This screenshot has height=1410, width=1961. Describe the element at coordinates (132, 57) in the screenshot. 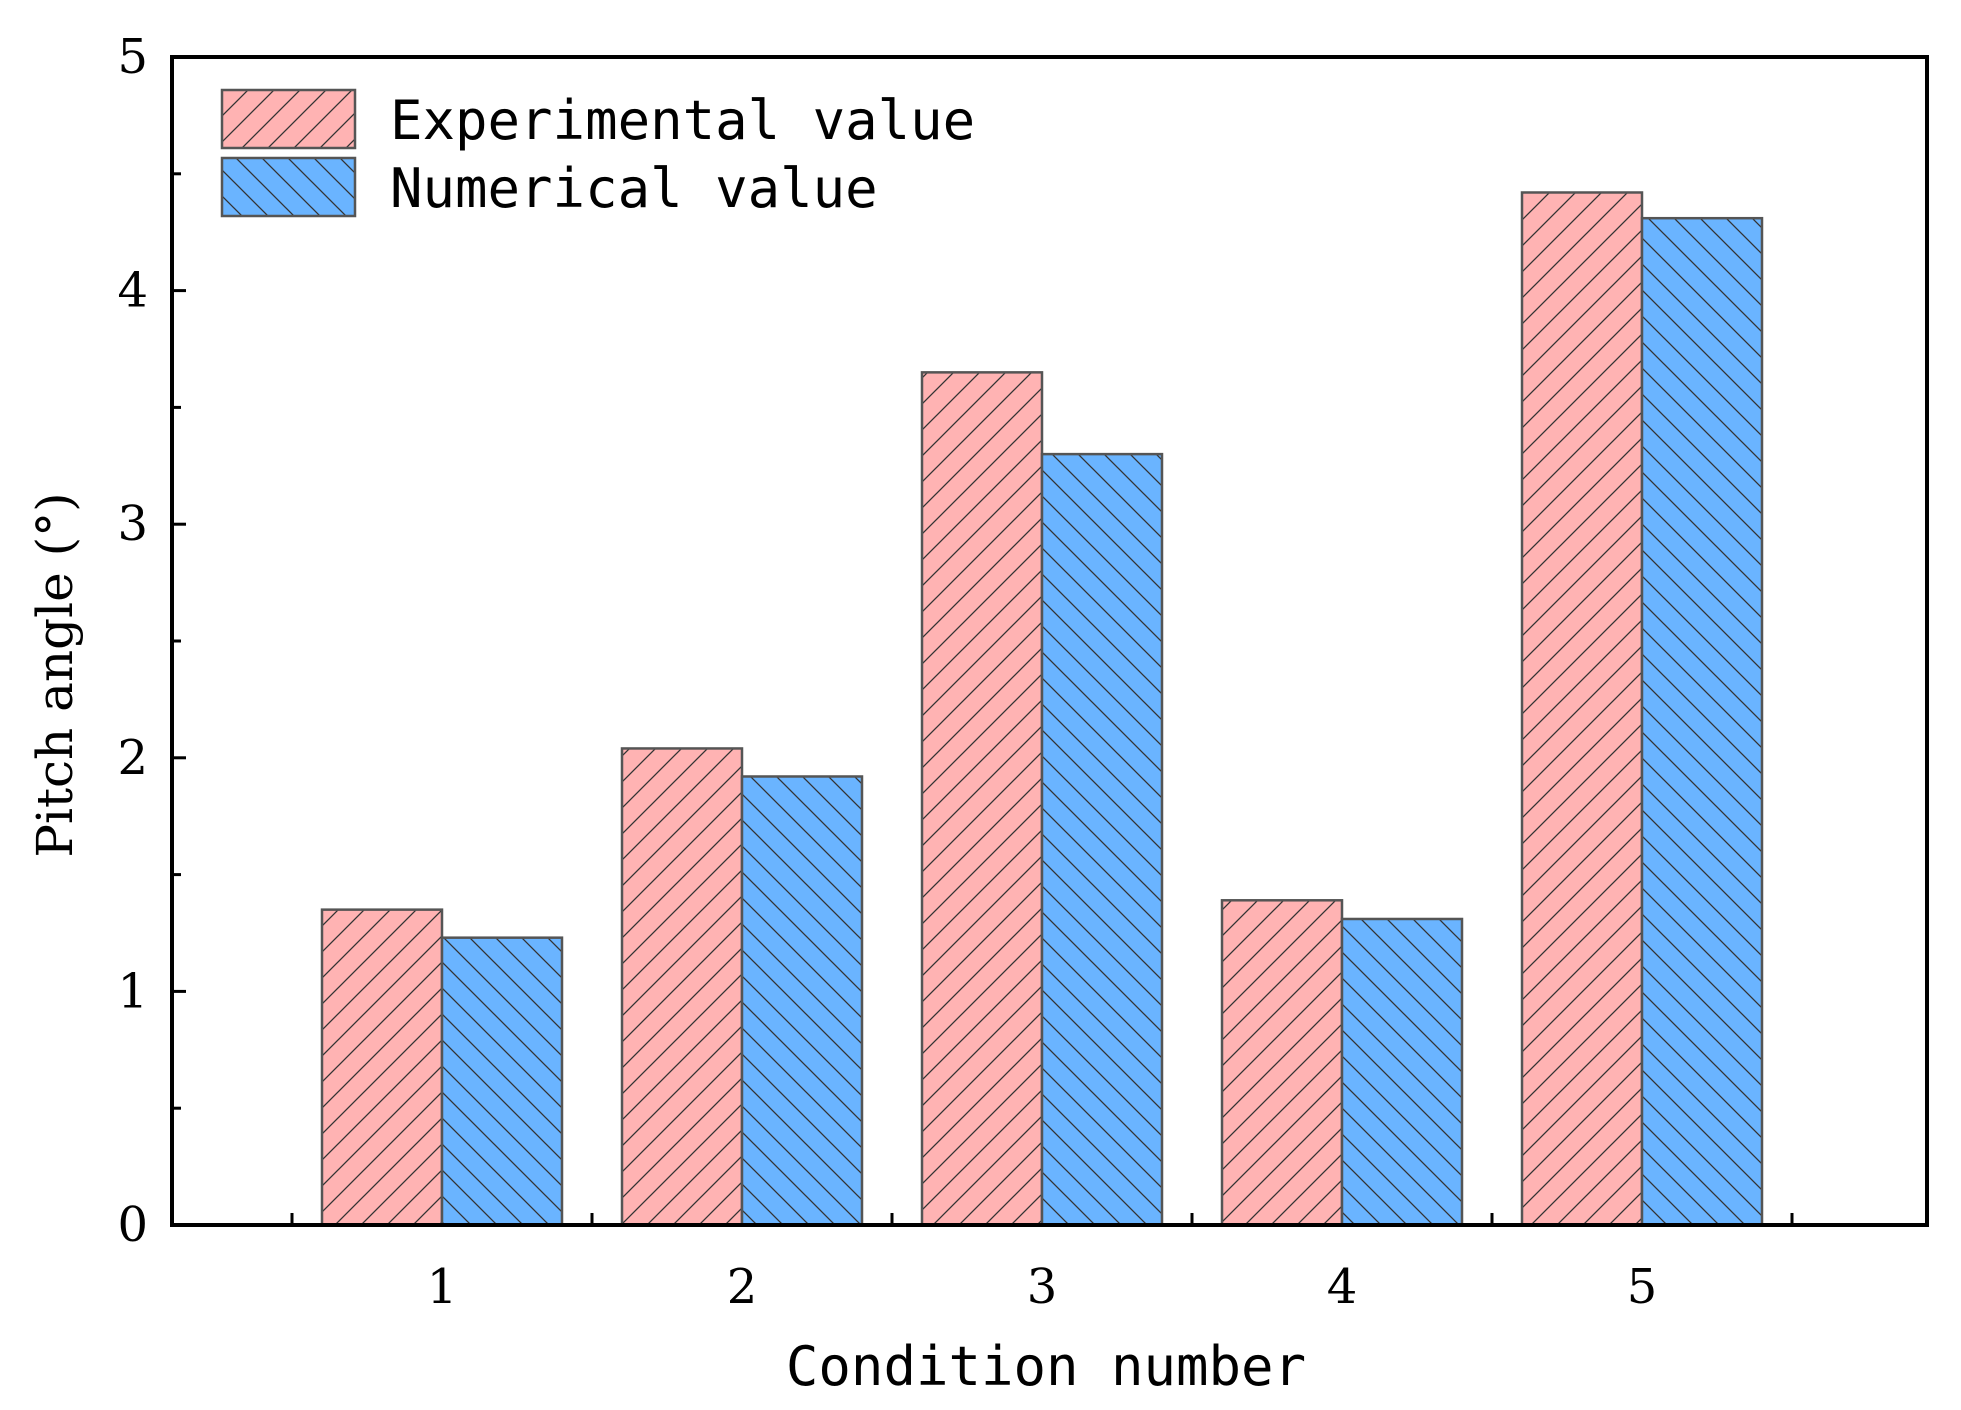

I see `y-tick-label: 5` at that location.